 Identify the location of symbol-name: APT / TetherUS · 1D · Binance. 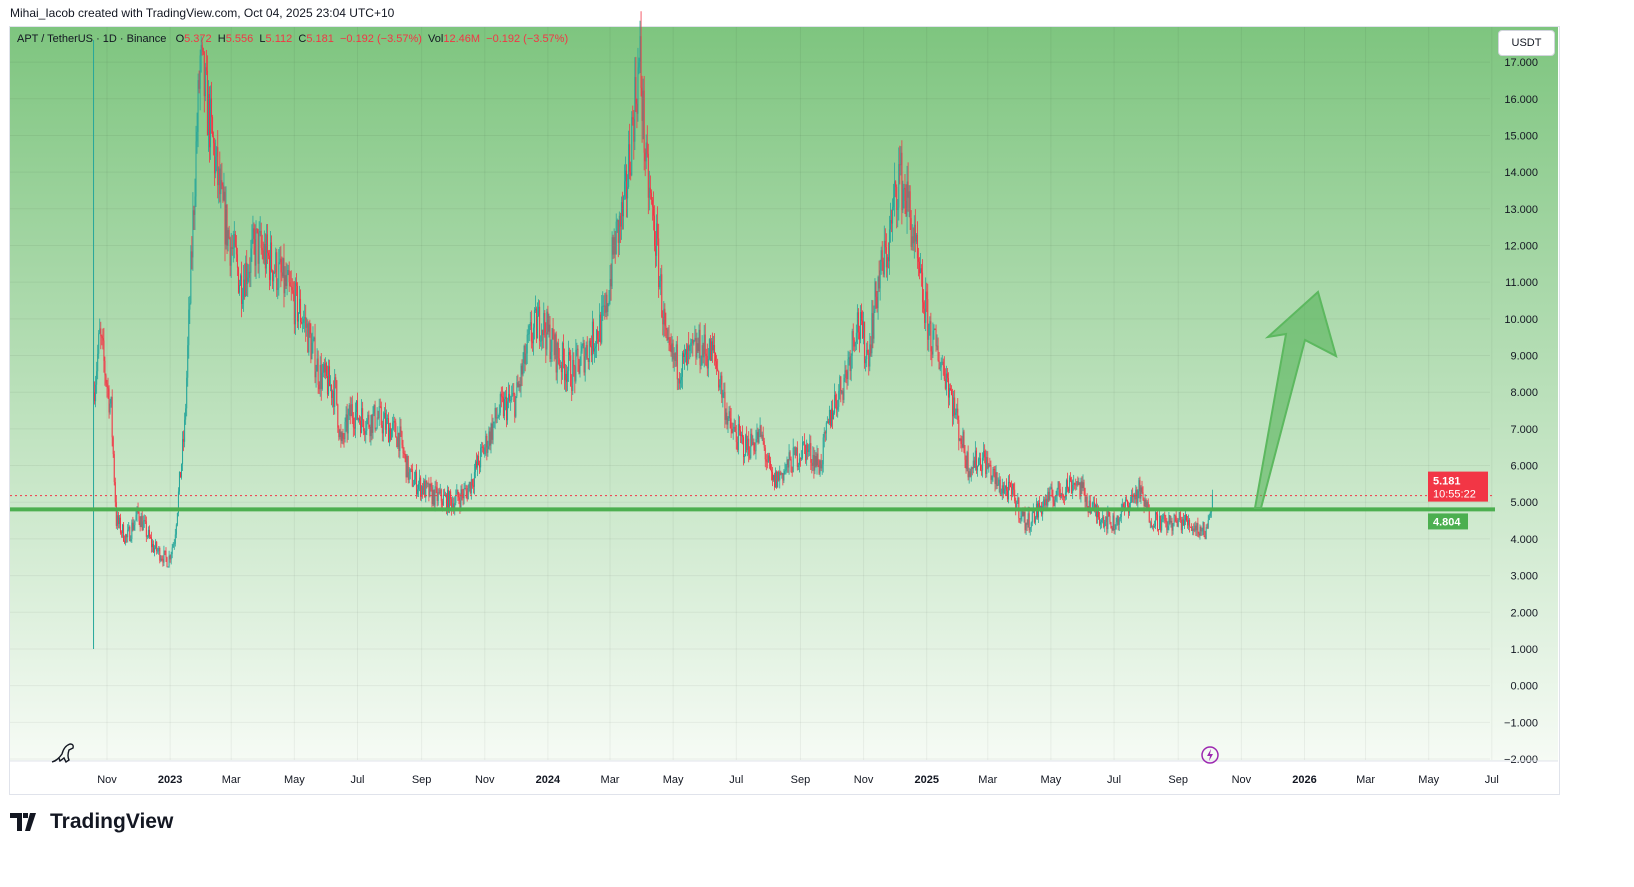
(92, 39).